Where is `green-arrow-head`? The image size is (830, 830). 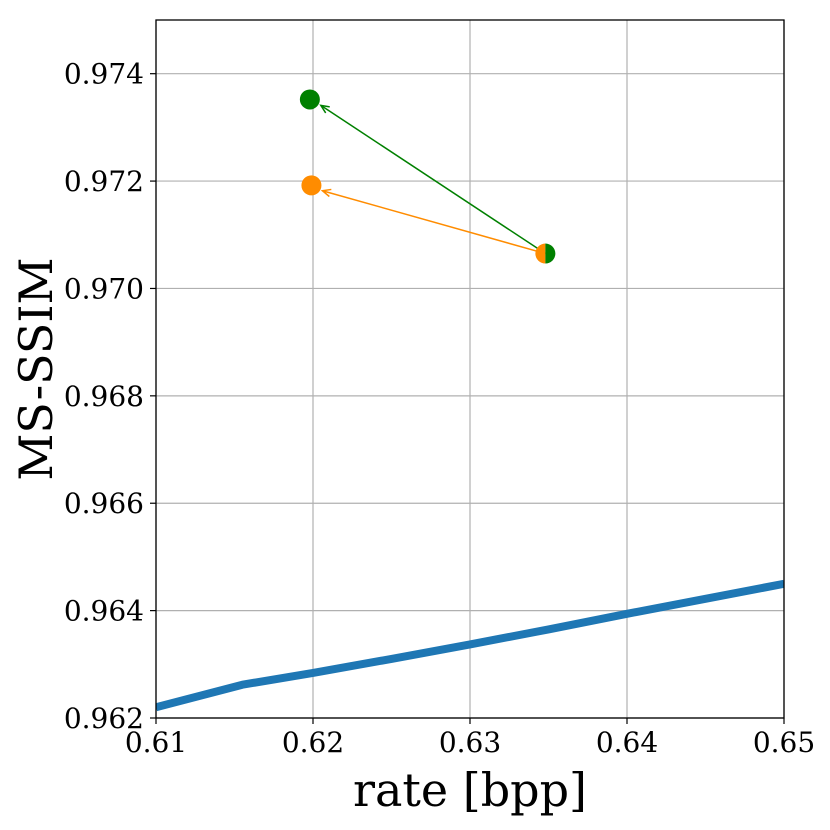
green-arrow-head is located at coordinates (324, 109).